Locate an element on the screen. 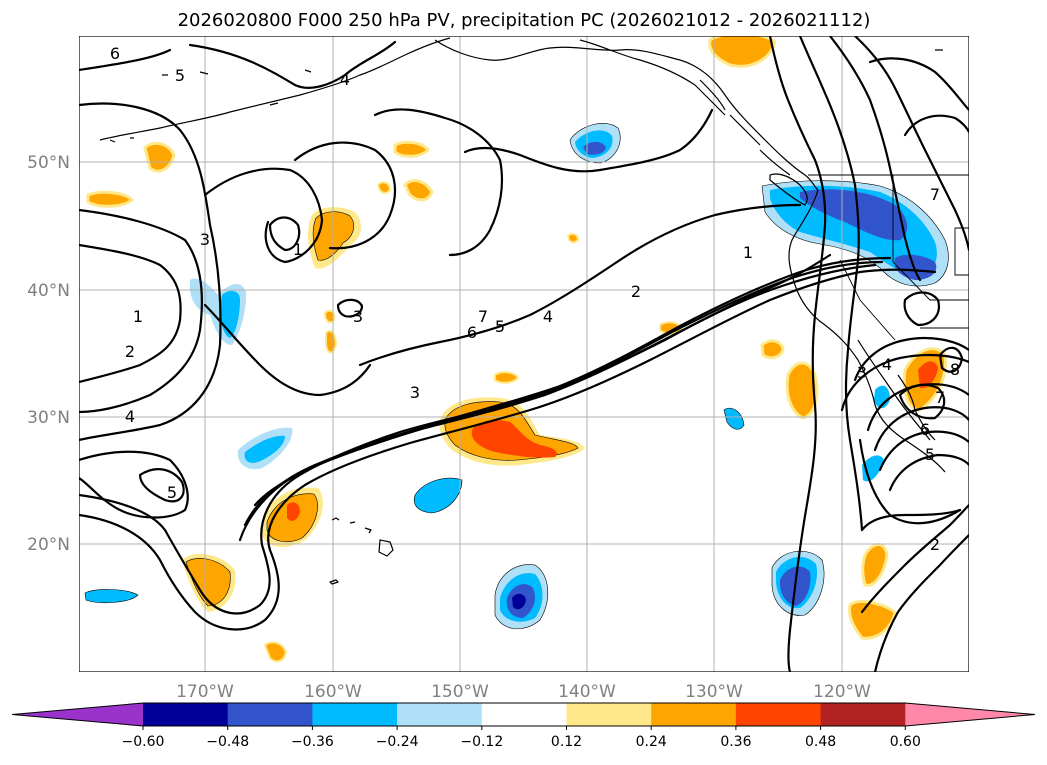 The height and width of the screenshot is (765, 1047). lat-tick-label: 30°N is located at coordinates (48, 418).